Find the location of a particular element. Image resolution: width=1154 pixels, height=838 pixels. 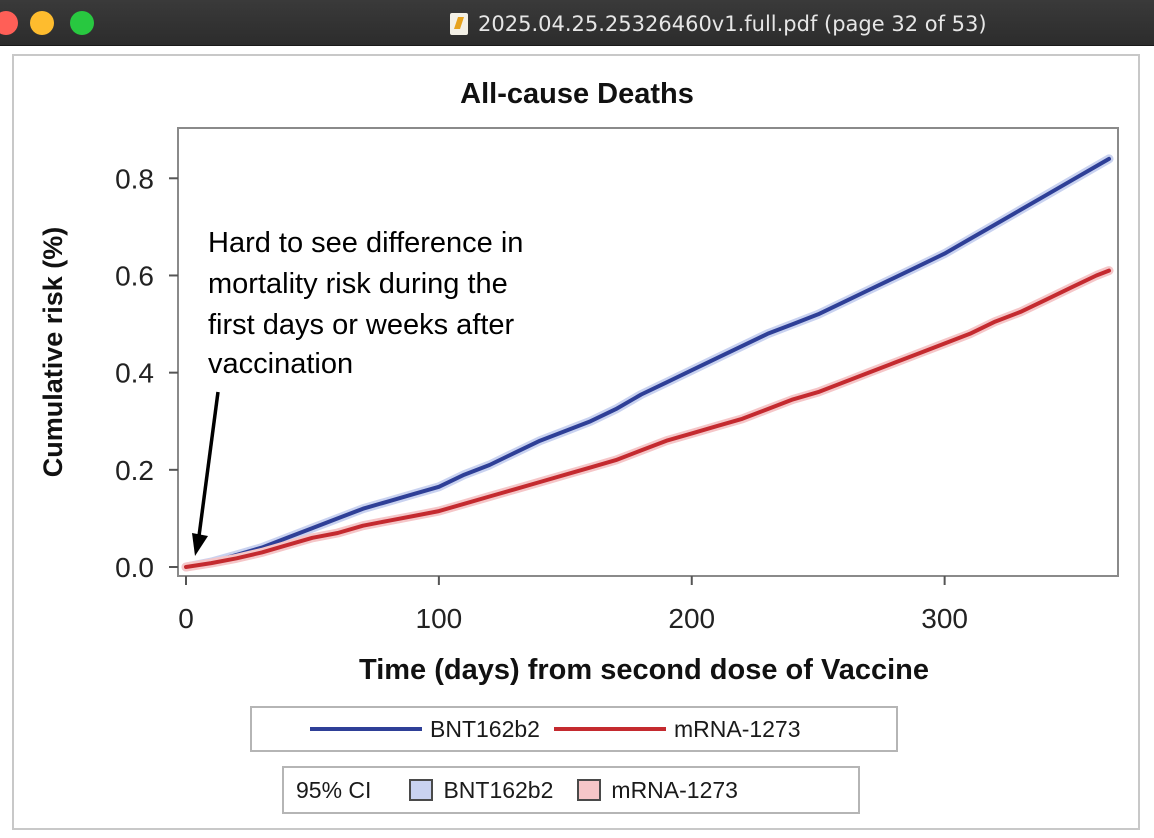

legend-item-bnt162b2: BNT162b2 is located at coordinates (425, 729).